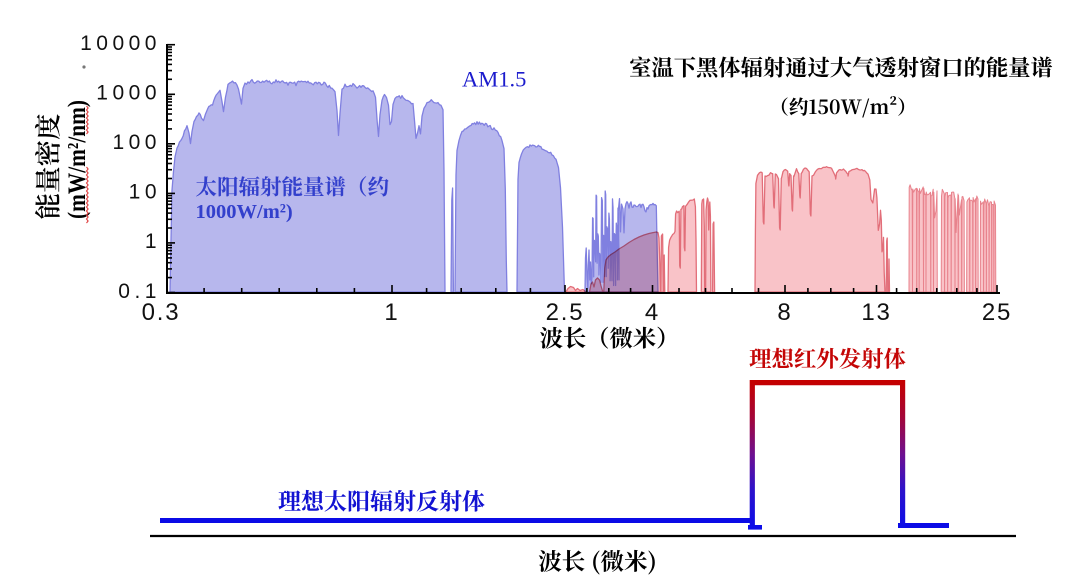 This screenshot has width=1080, height=581. Describe the element at coordinates (652, 312) in the screenshot. I see `svg-text: 4` at that location.